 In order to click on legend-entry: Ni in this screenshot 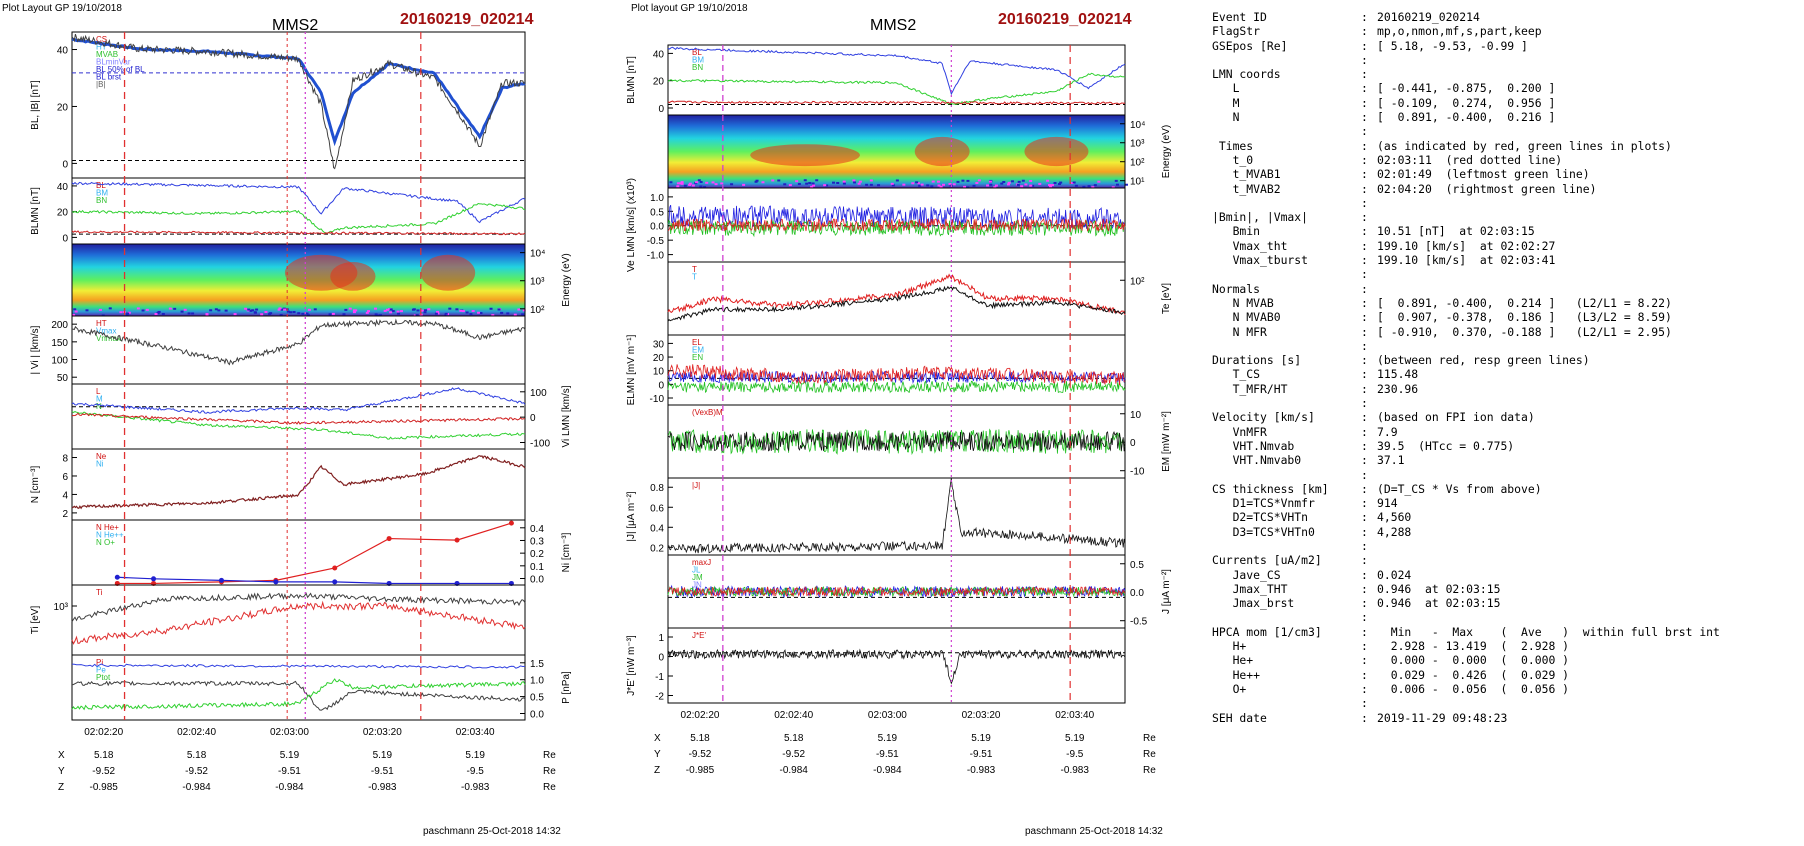, I will do `click(100, 464)`.